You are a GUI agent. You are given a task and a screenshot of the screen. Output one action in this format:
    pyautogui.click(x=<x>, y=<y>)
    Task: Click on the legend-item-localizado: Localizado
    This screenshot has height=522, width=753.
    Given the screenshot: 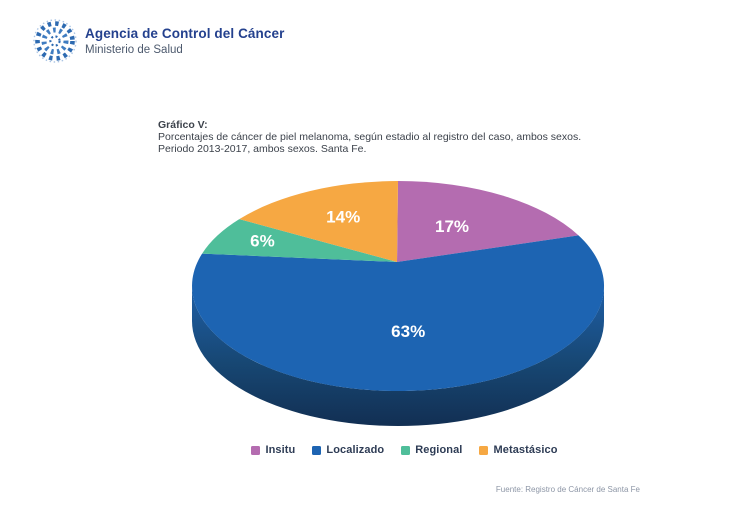 What is the action you would take?
    pyautogui.click(x=348, y=450)
    